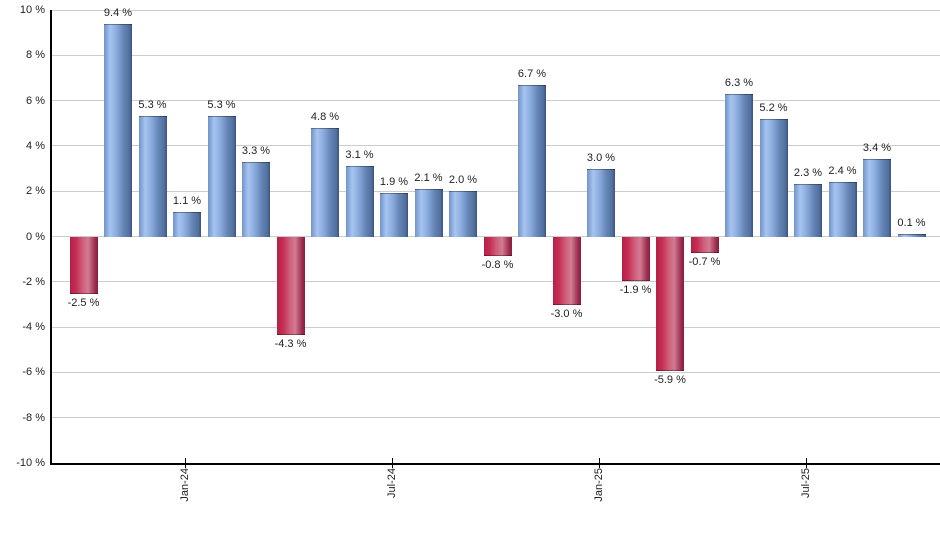  Describe the element at coordinates (806, 483) in the screenshot. I see `x-axis-label: Jul-25` at that location.